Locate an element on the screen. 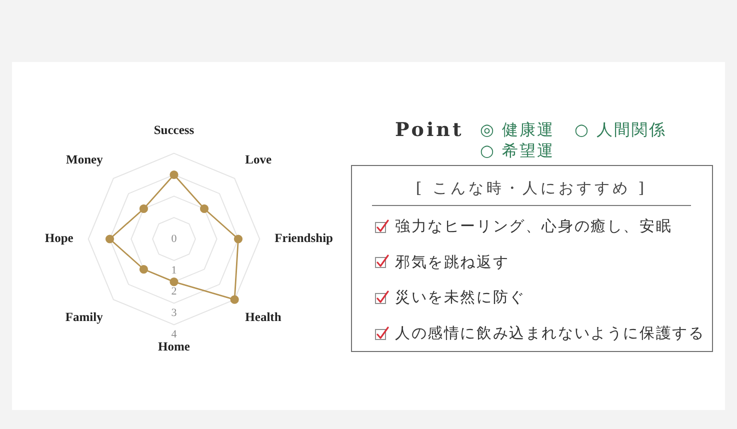 The image size is (737, 429). y-tick-label: 4 is located at coordinates (174, 334).